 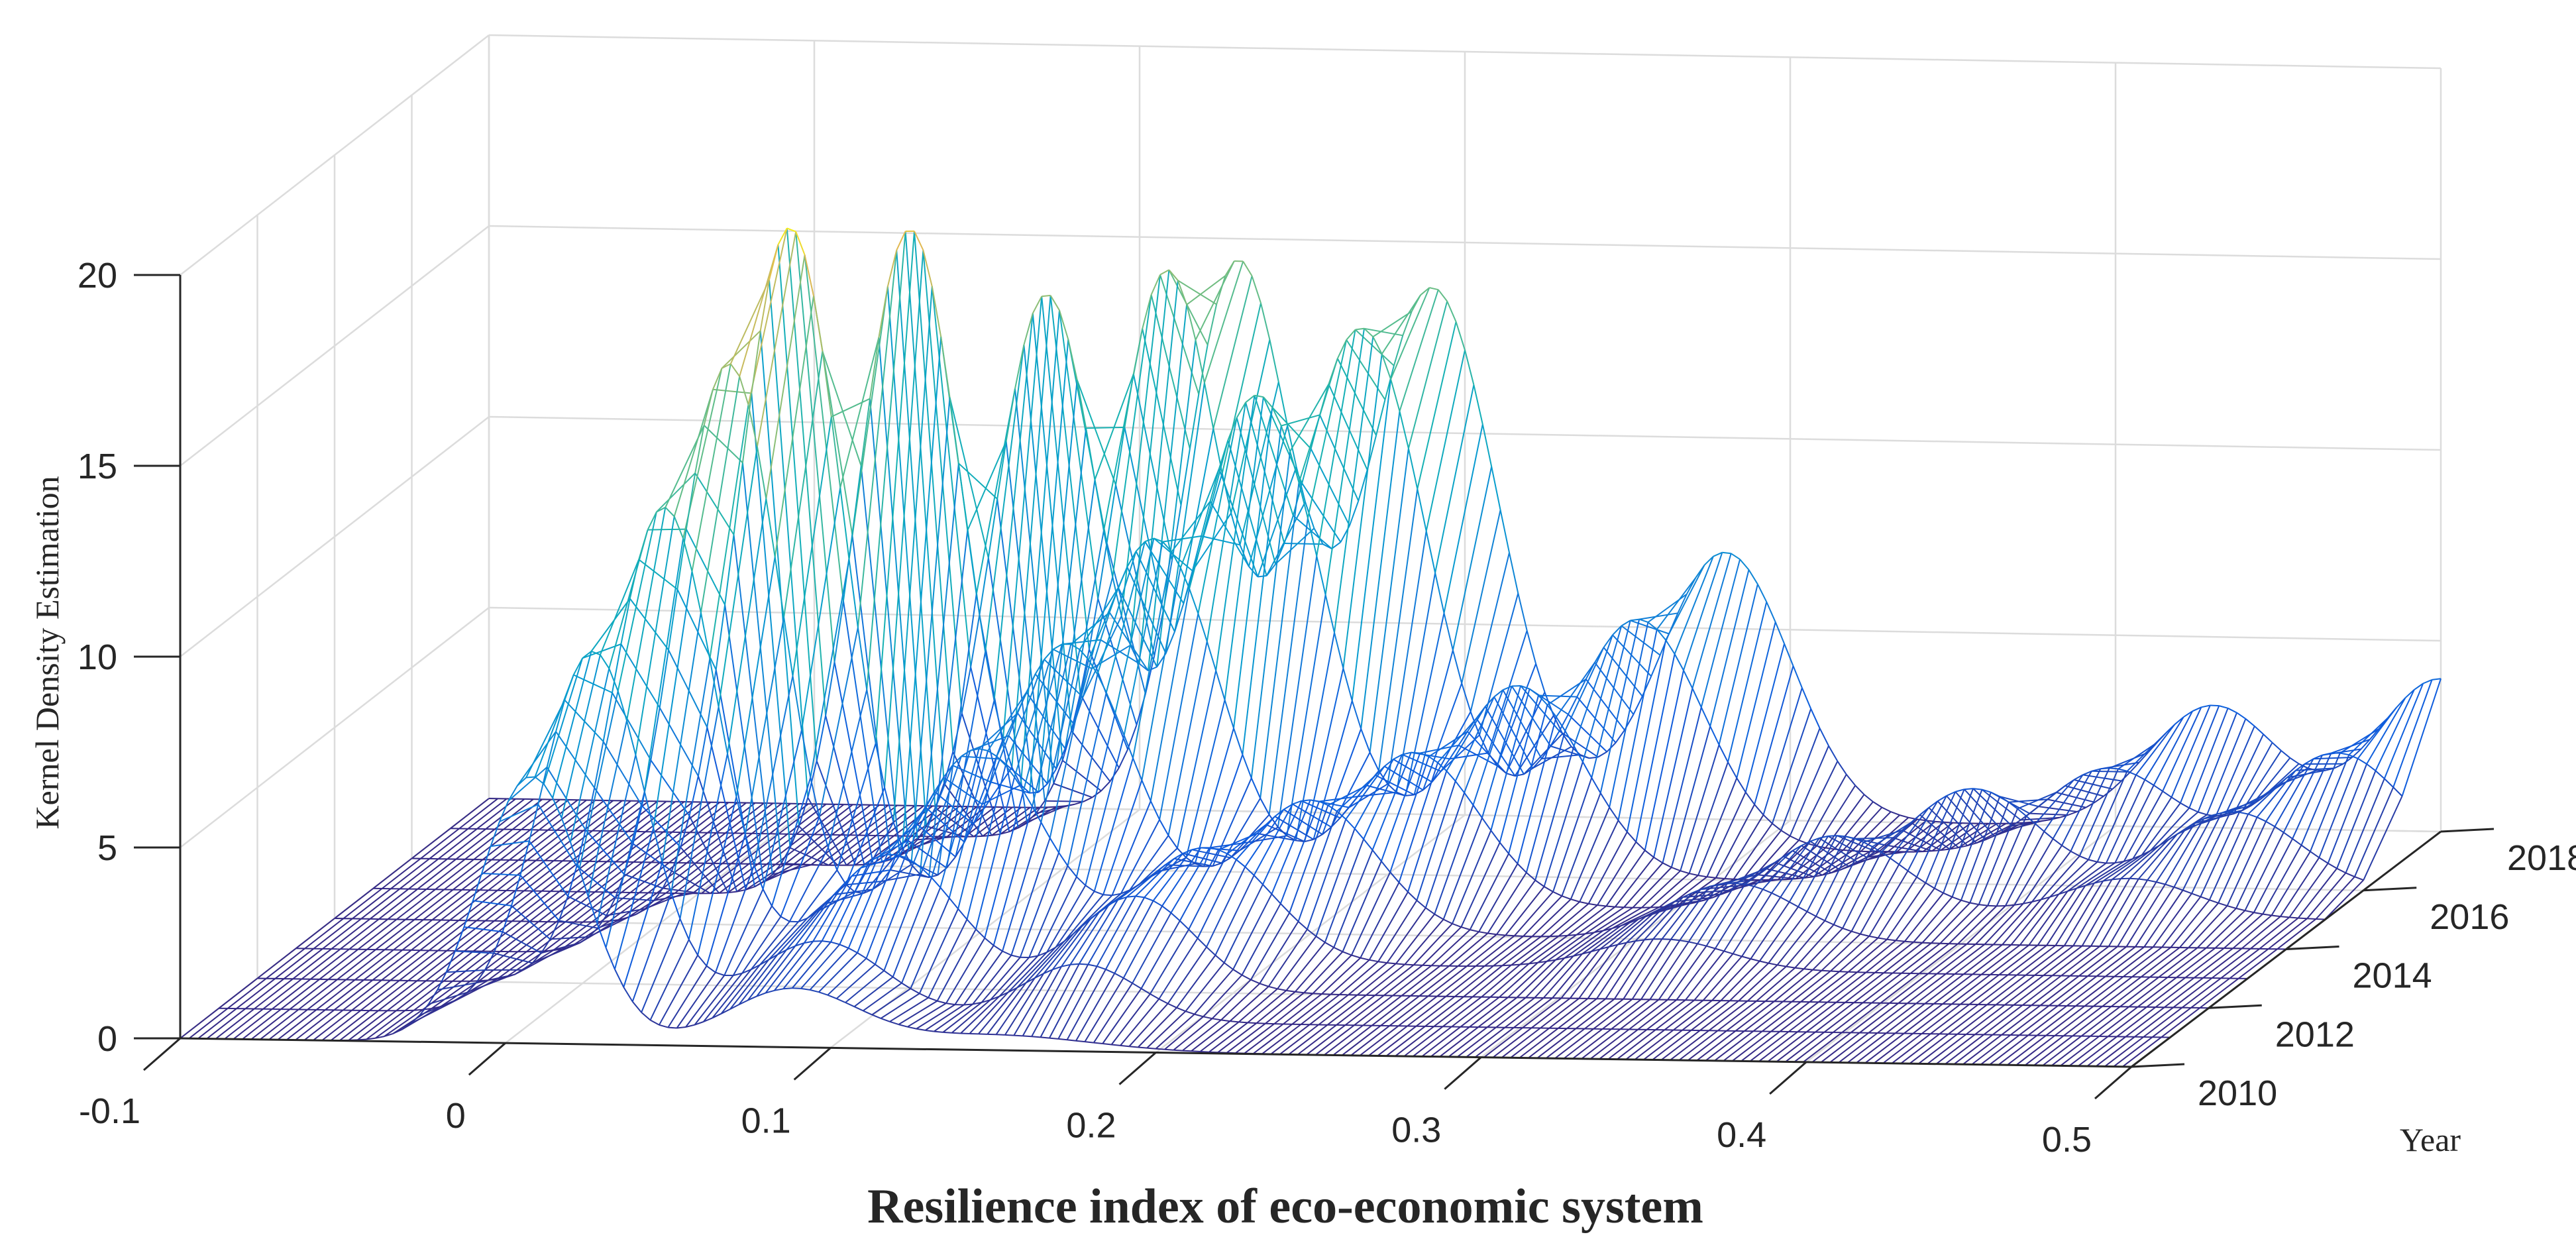 What do you see at coordinates (2067, 1140) in the screenshot?
I see `x-tick-label-6: 0.5` at bounding box center [2067, 1140].